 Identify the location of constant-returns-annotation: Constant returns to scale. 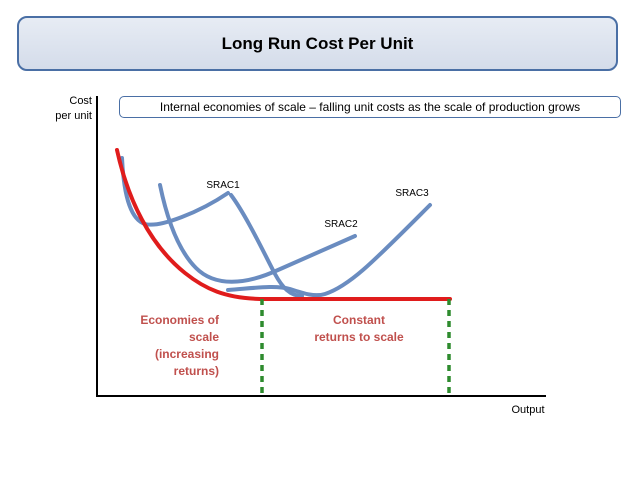
(359, 328).